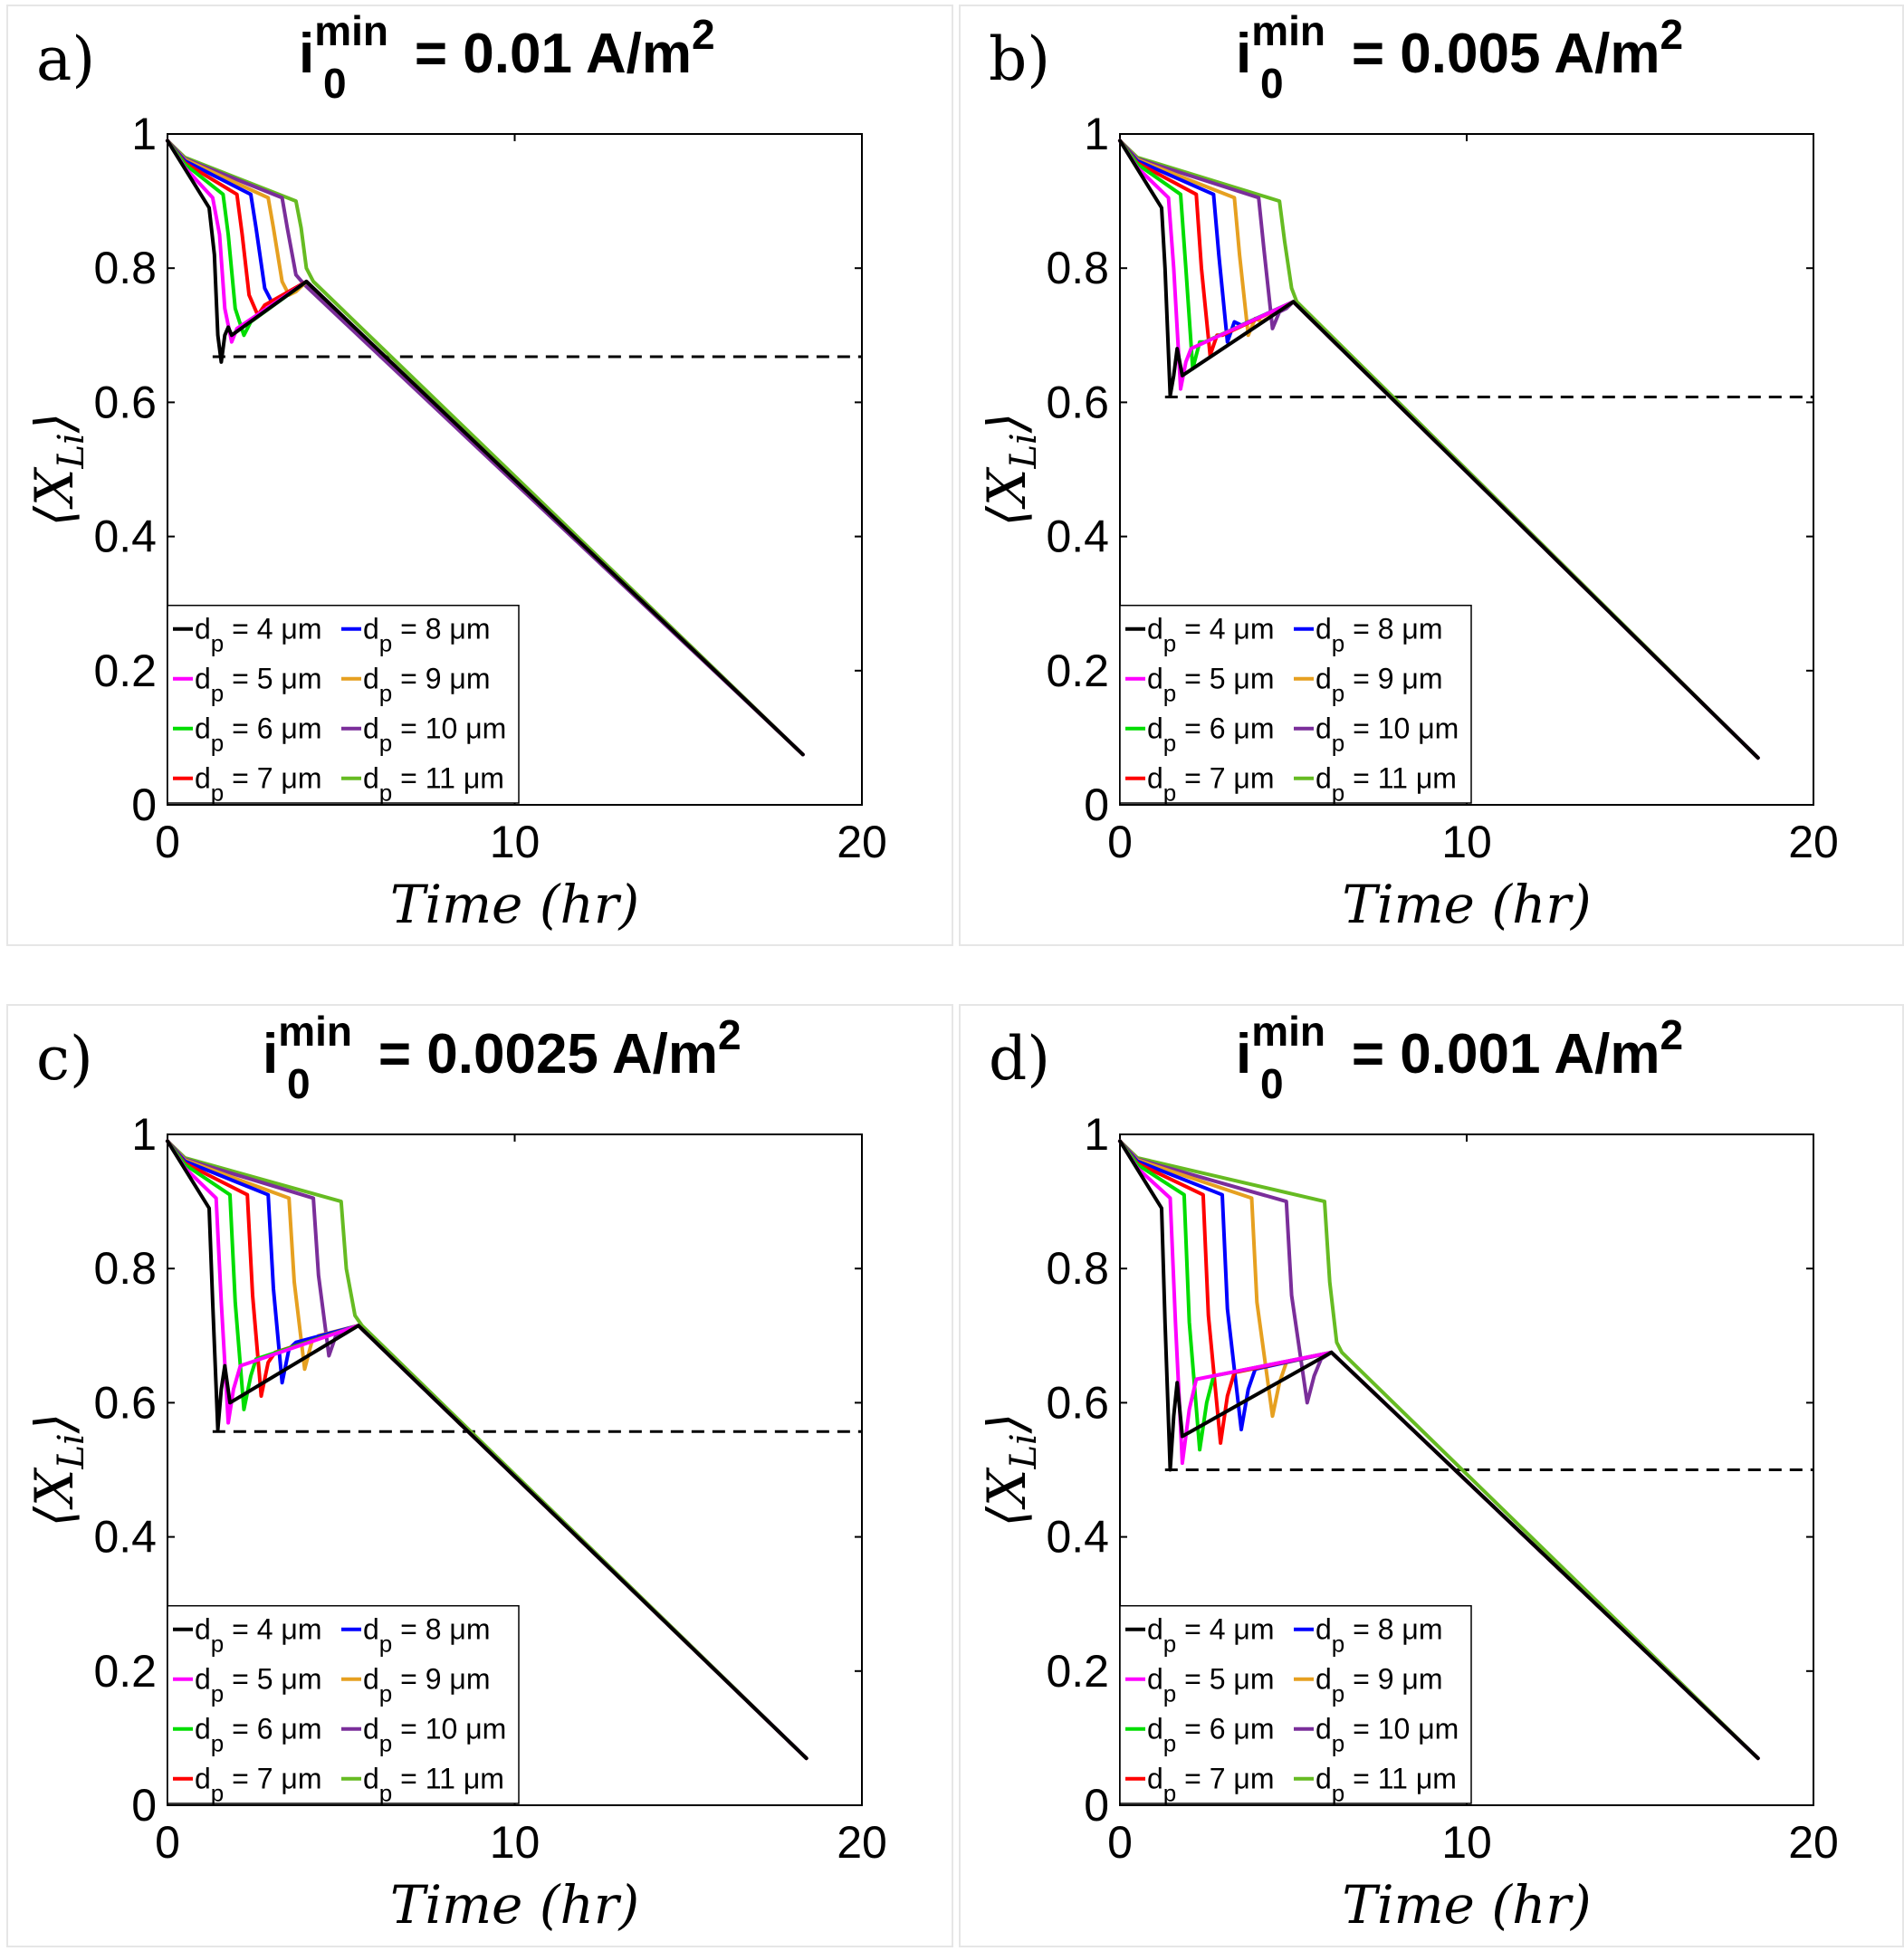 This screenshot has height=1951, width=1904. Describe the element at coordinates (1020, 1059) in the screenshot. I see `panel-label: d)` at that location.